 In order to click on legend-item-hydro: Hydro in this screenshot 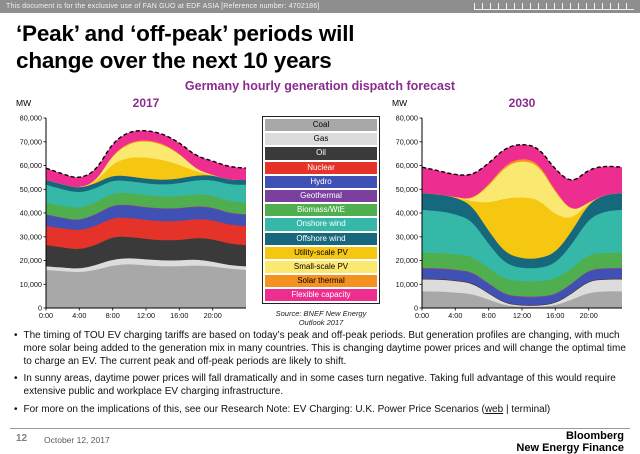, I will do `click(321, 181)`.